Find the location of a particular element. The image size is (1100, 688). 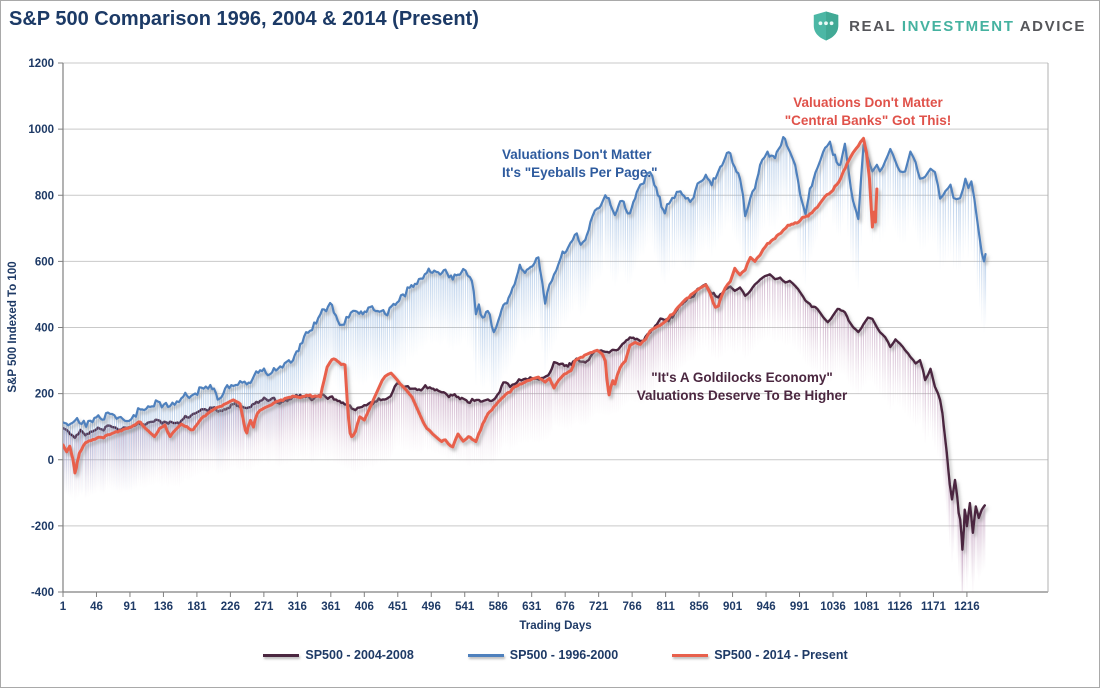

brand-name: REAL INVESTMENT ADVICE is located at coordinates (967, 26).